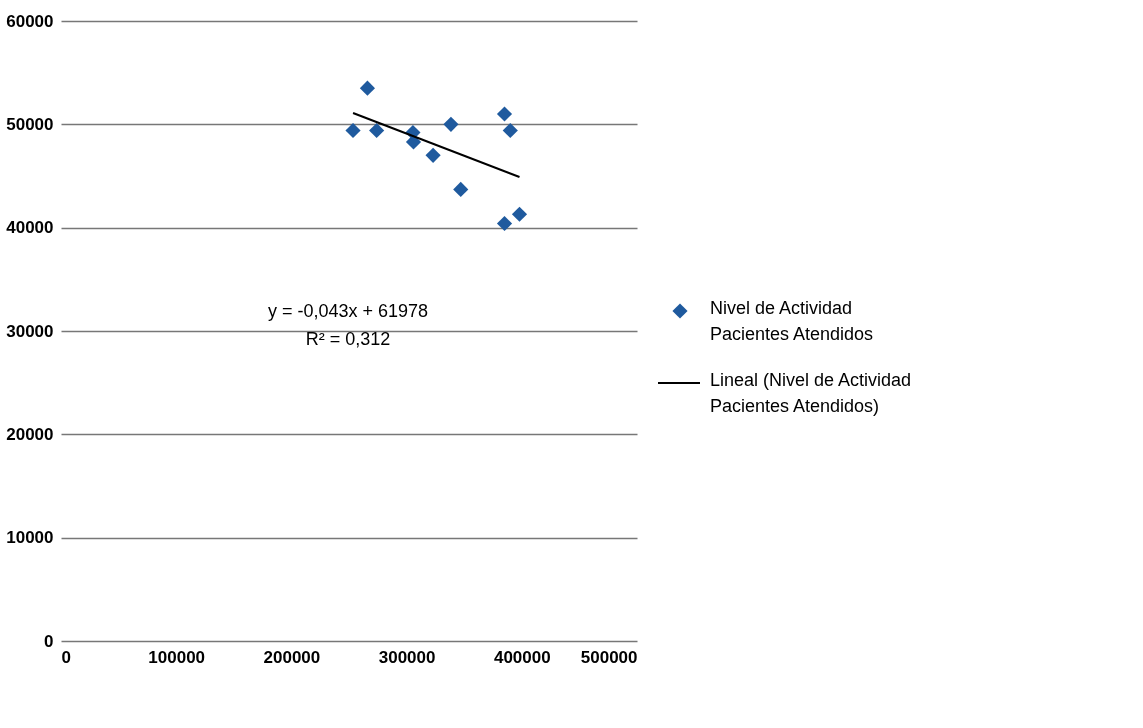 The width and height of the screenshot is (1143, 728). What do you see at coordinates (407, 657) in the screenshot?
I see `x-tick-label: 300000` at bounding box center [407, 657].